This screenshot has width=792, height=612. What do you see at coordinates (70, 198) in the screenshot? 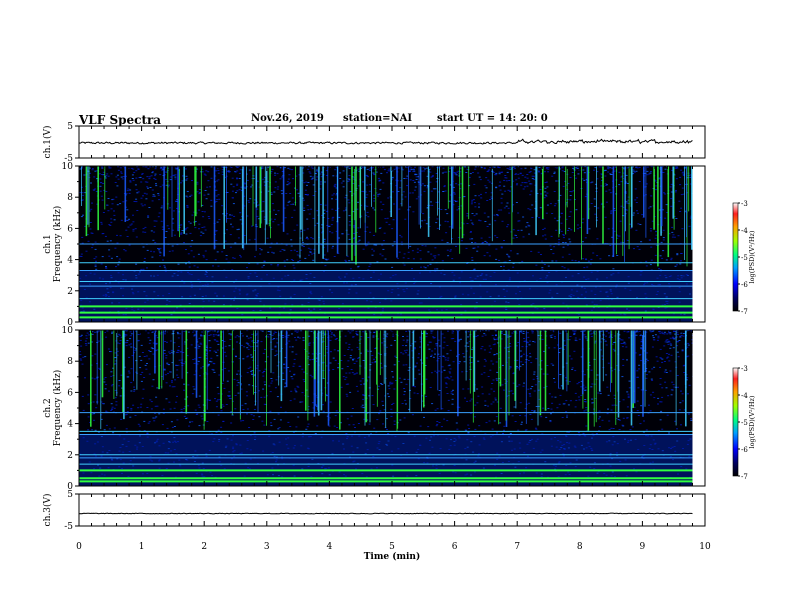
I see `y-tick-label: 8` at bounding box center [70, 198].